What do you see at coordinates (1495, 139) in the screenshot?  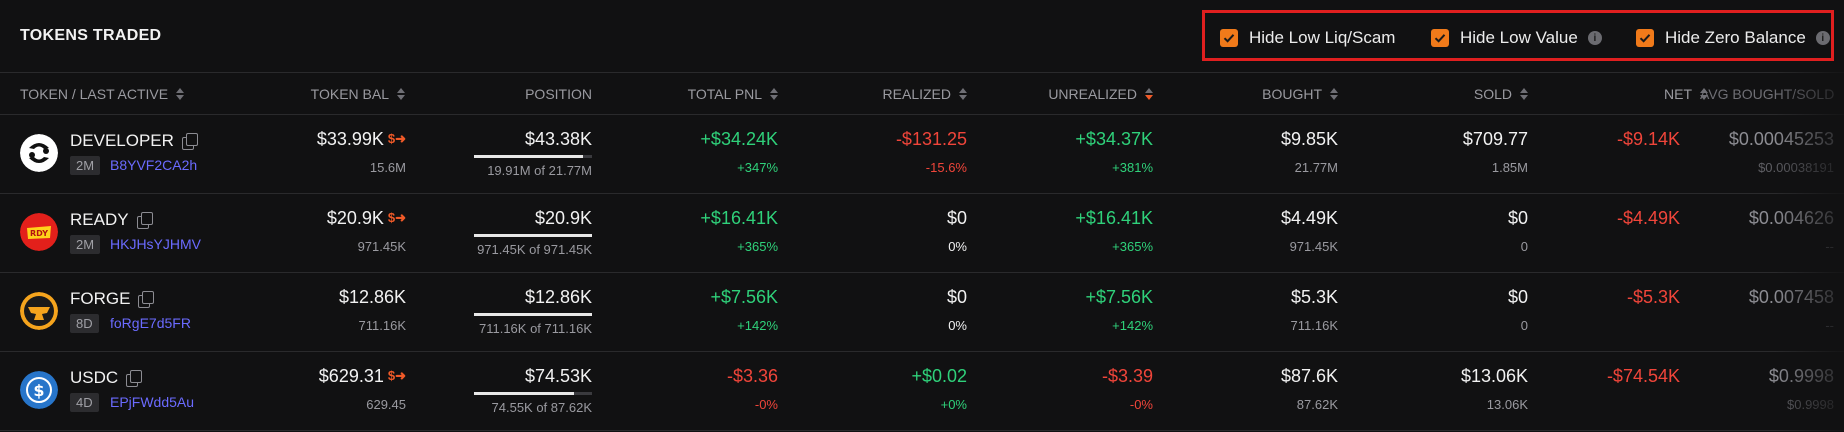 I see `sold-usd: $709.77` at bounding box center [1495, 139].